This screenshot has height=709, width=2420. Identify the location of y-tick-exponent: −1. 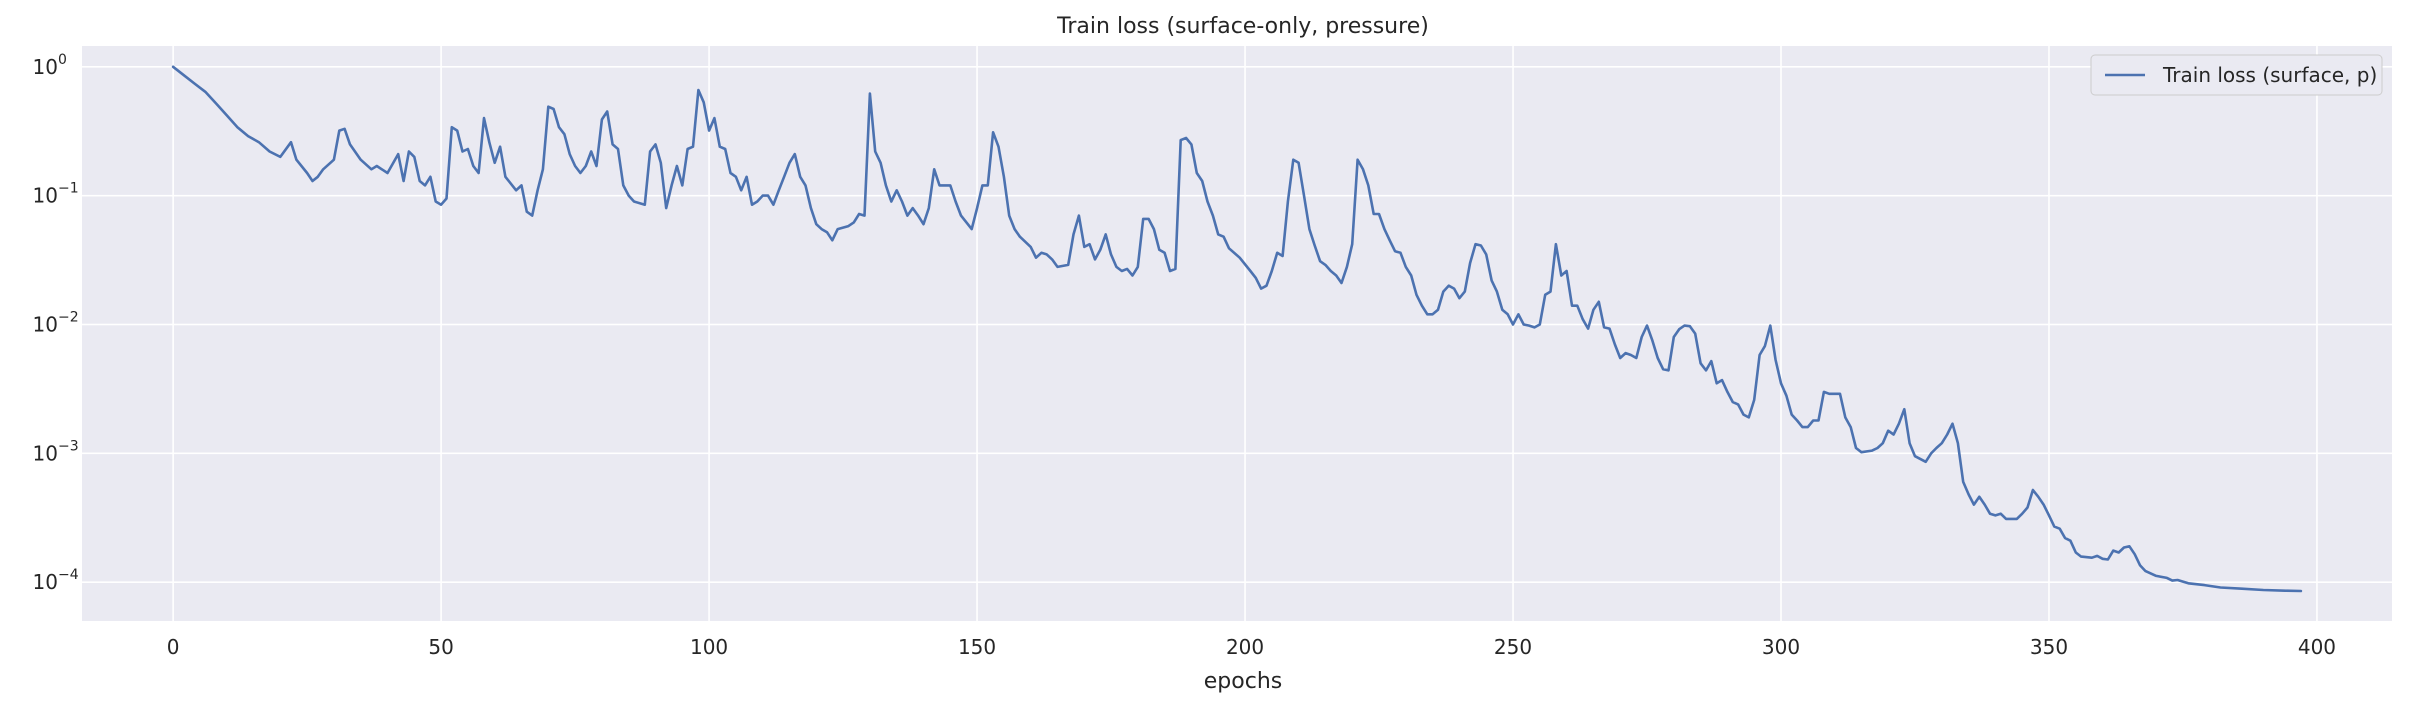
(68, 189).